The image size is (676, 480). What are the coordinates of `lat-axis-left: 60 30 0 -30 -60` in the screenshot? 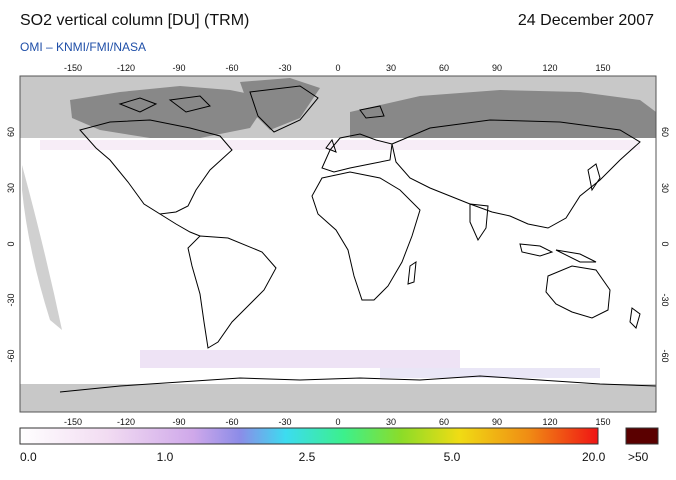 It's located at (11, 245).